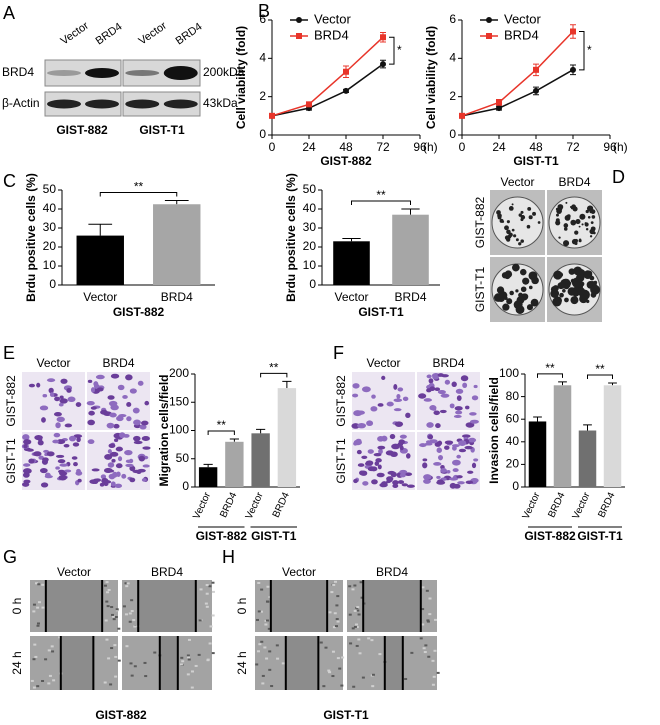 The width and height of the screenshot is (660, 725). I want to click on y-tick-label: 80, so click(513, 396).